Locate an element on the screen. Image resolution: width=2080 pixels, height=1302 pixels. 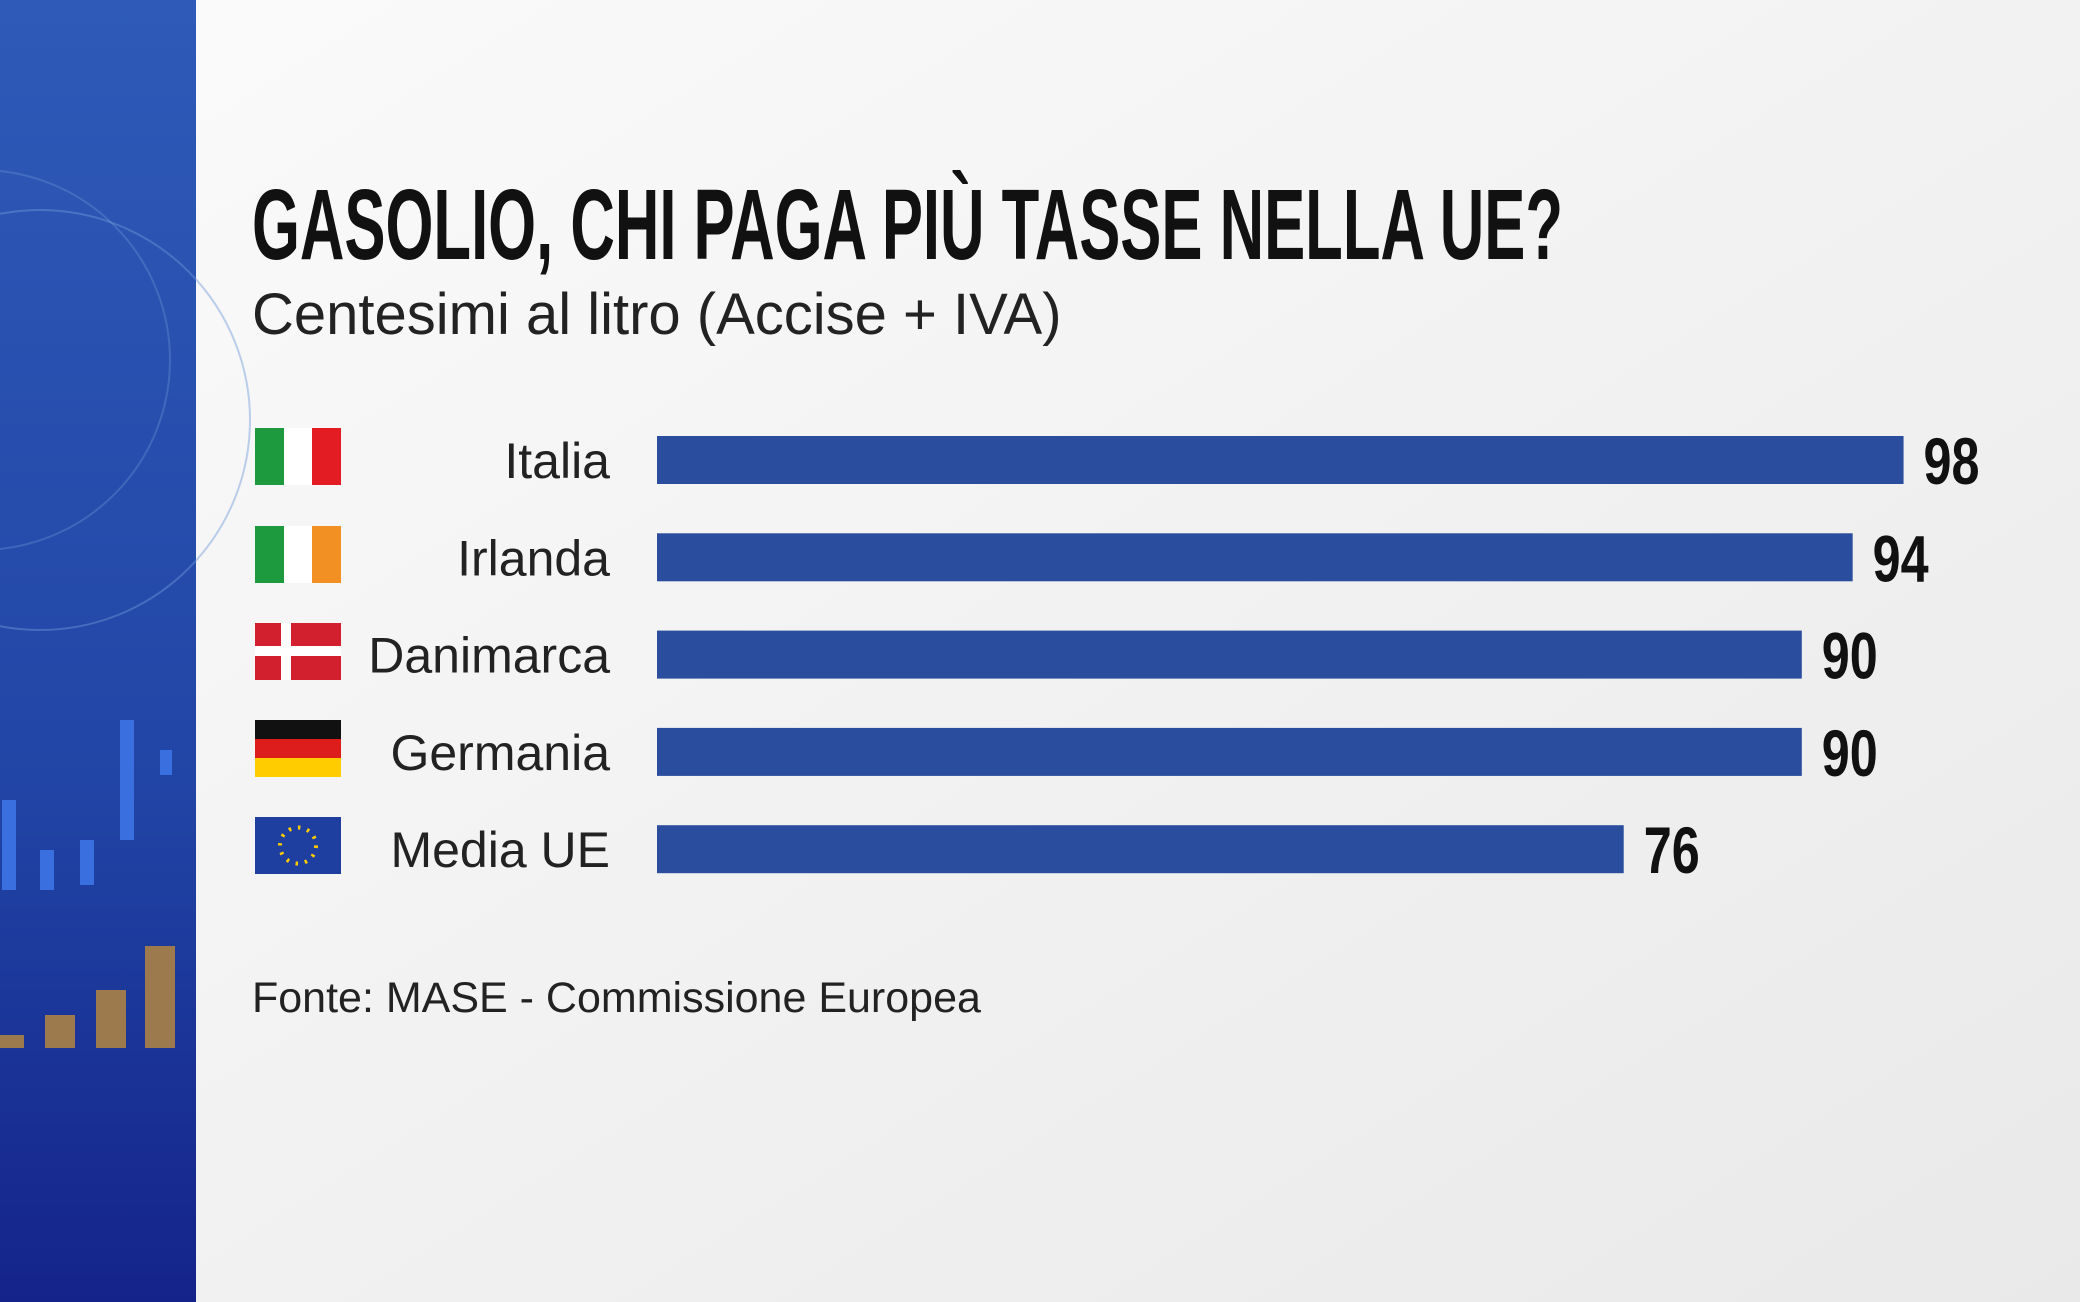
chart-title: GASOLIO, CHI PAGA PIÙ TASSE NELLA UE? is located at coordinates (907, 225).